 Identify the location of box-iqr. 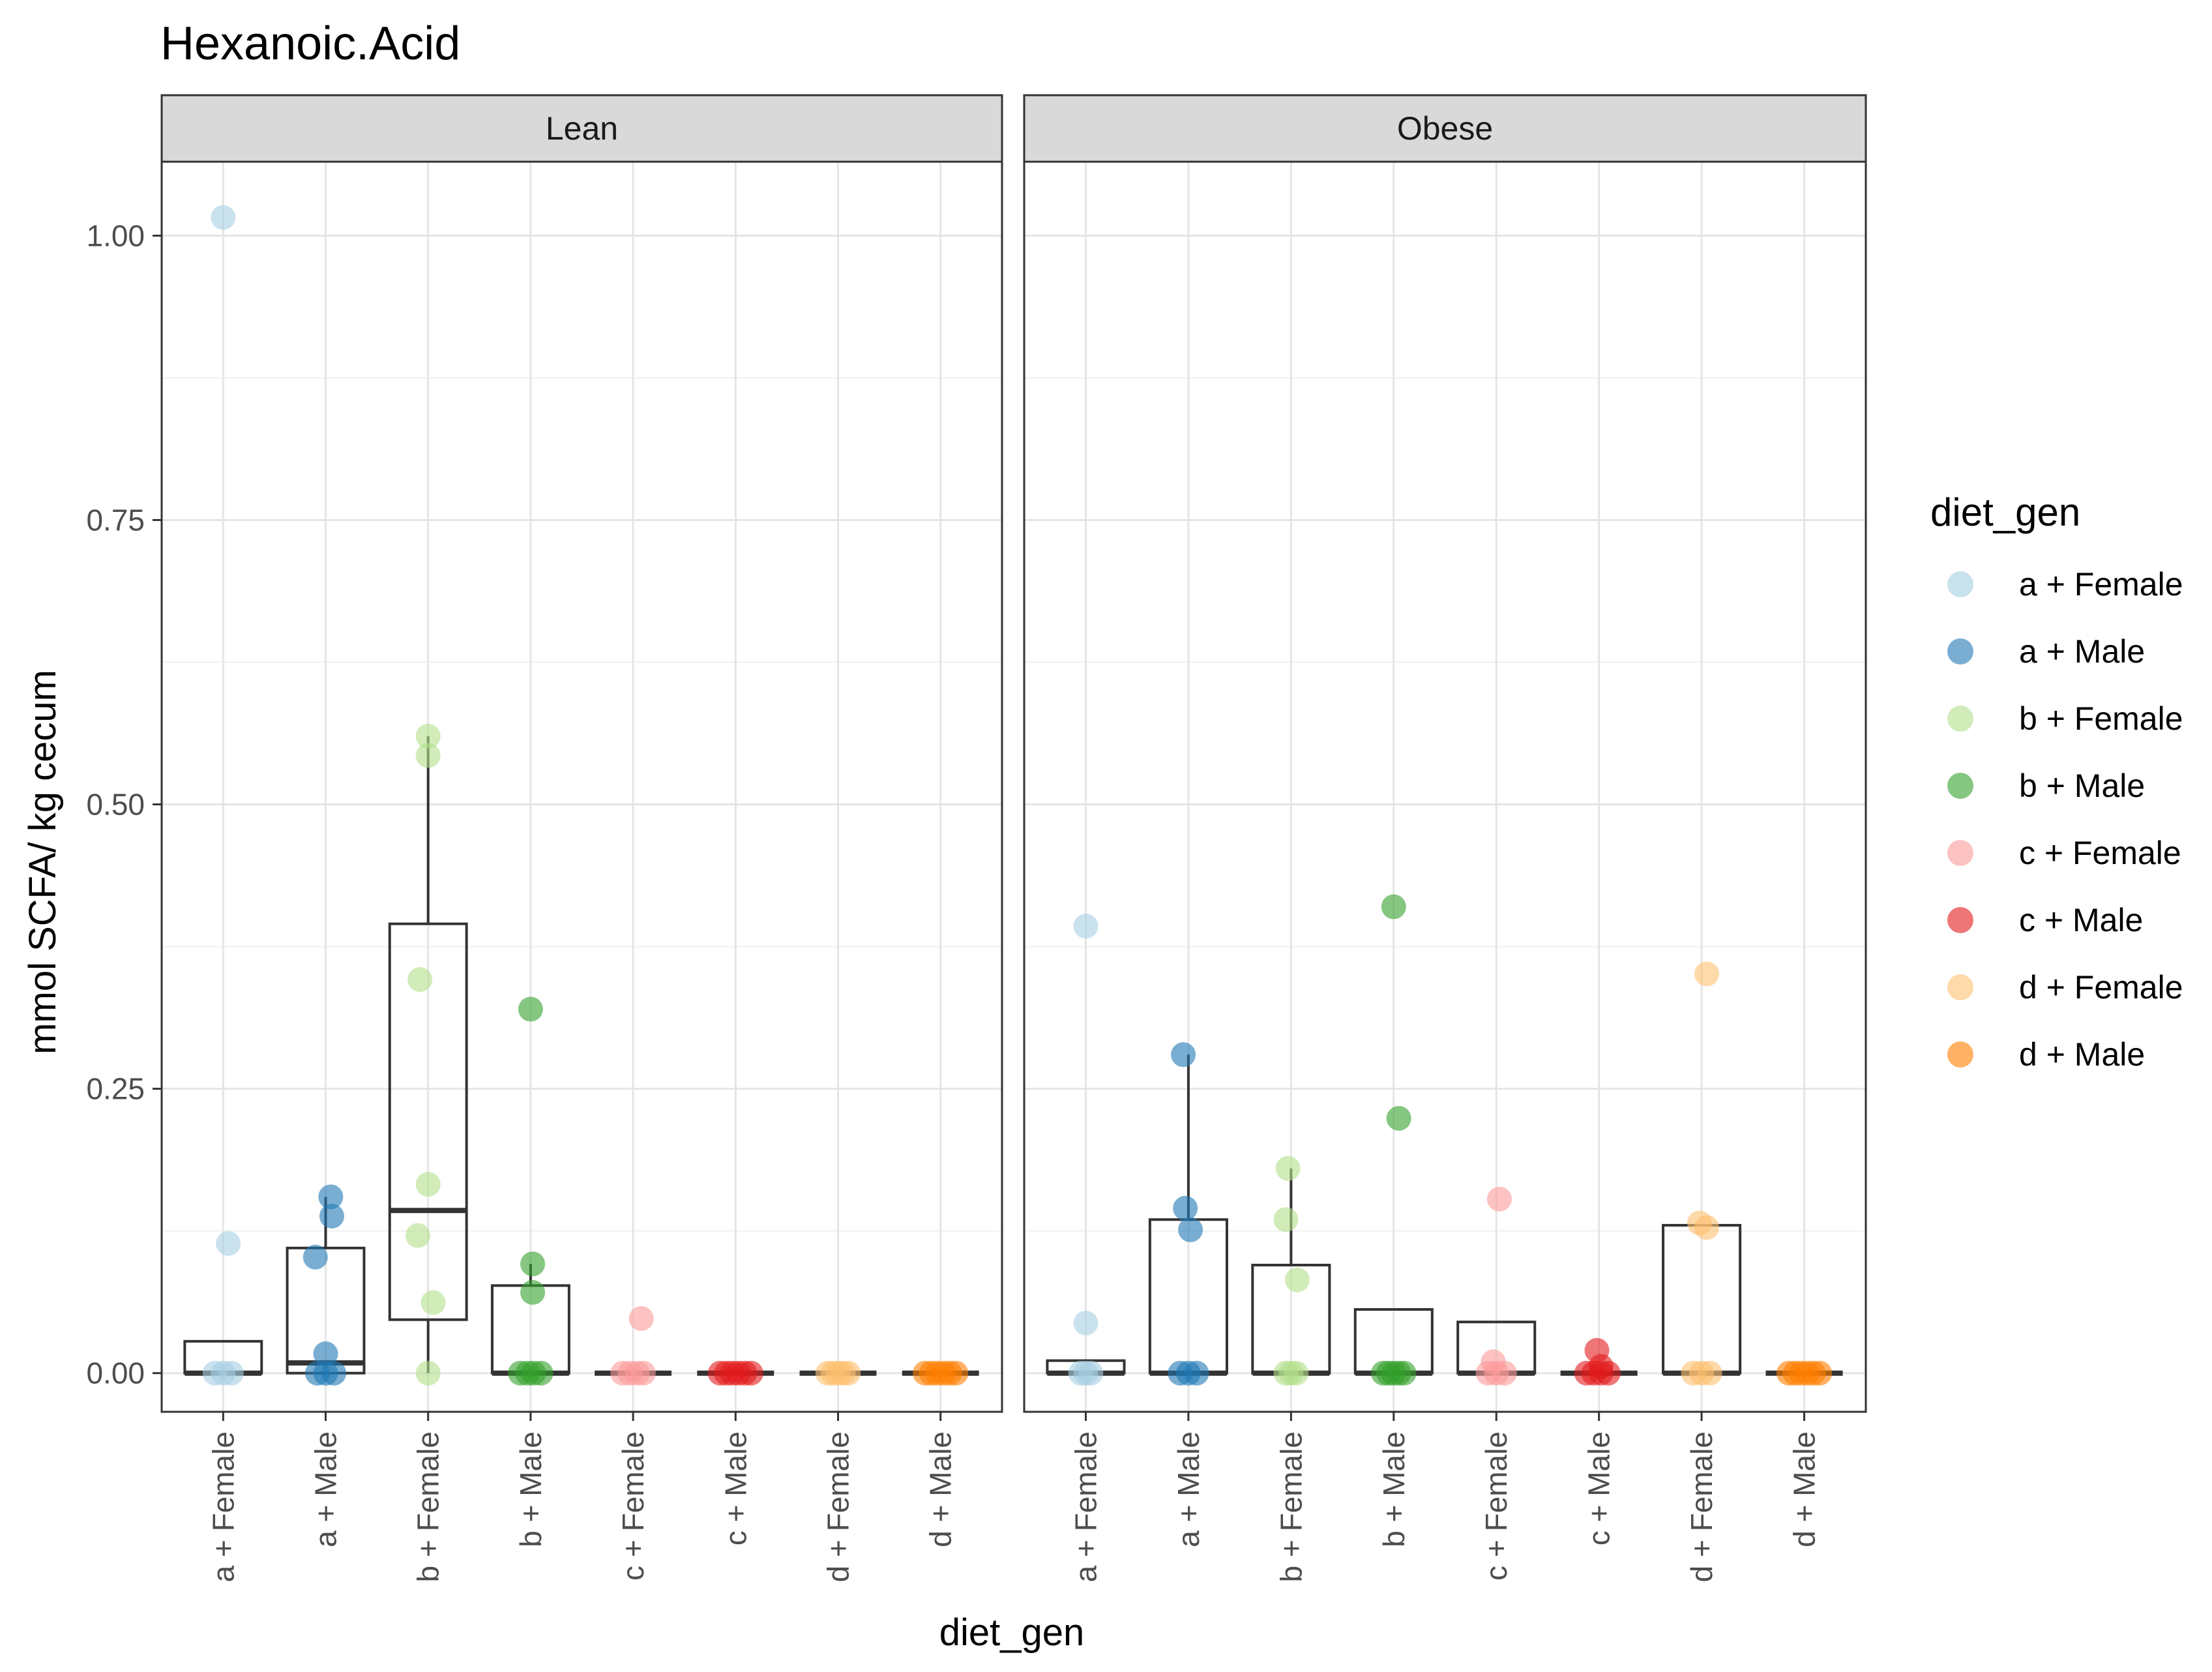
(428, 1121).